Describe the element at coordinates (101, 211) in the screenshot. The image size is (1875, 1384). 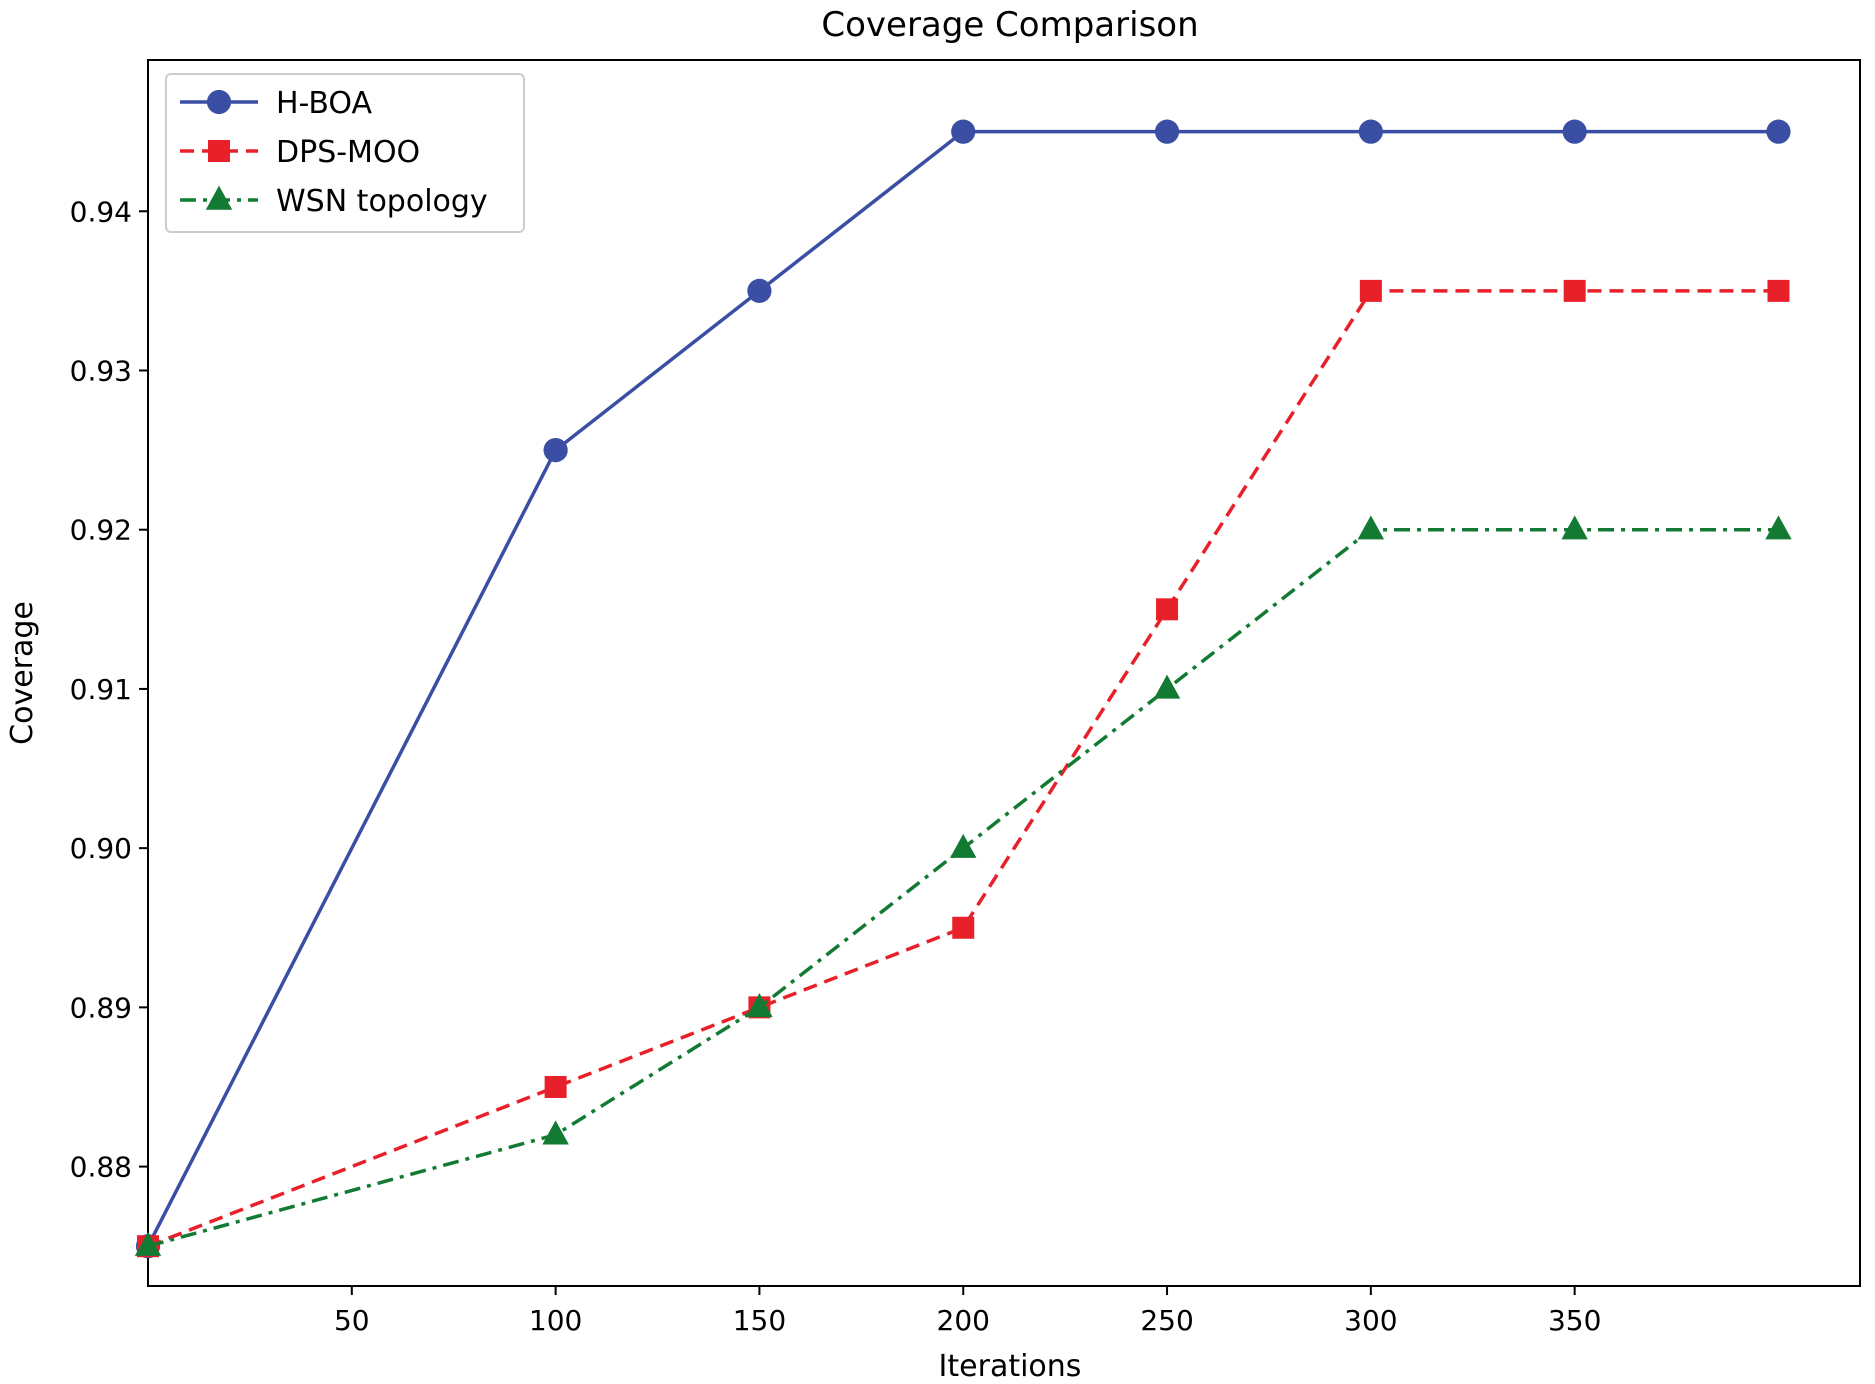
I see `y-tick-label: 0.94` at that location.